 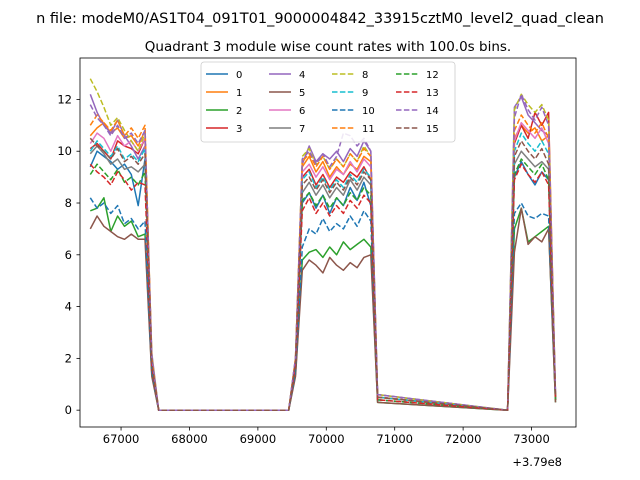 I want to click on legend-label: 2, so click(x=239, y=111).